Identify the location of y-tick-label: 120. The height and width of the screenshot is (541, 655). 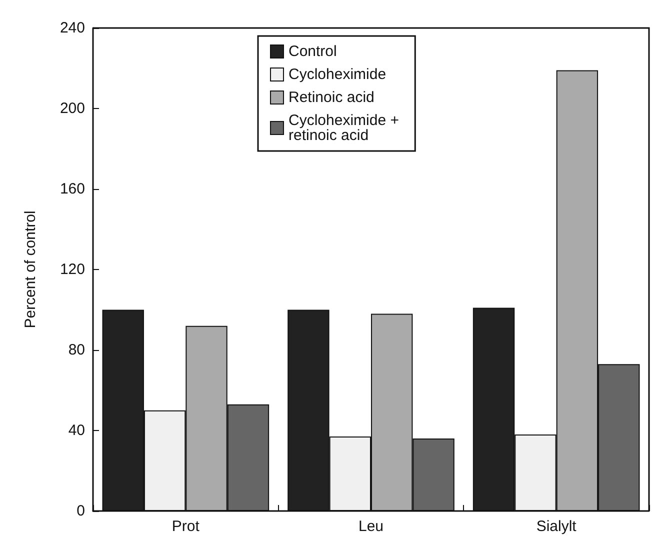
(72, 269).